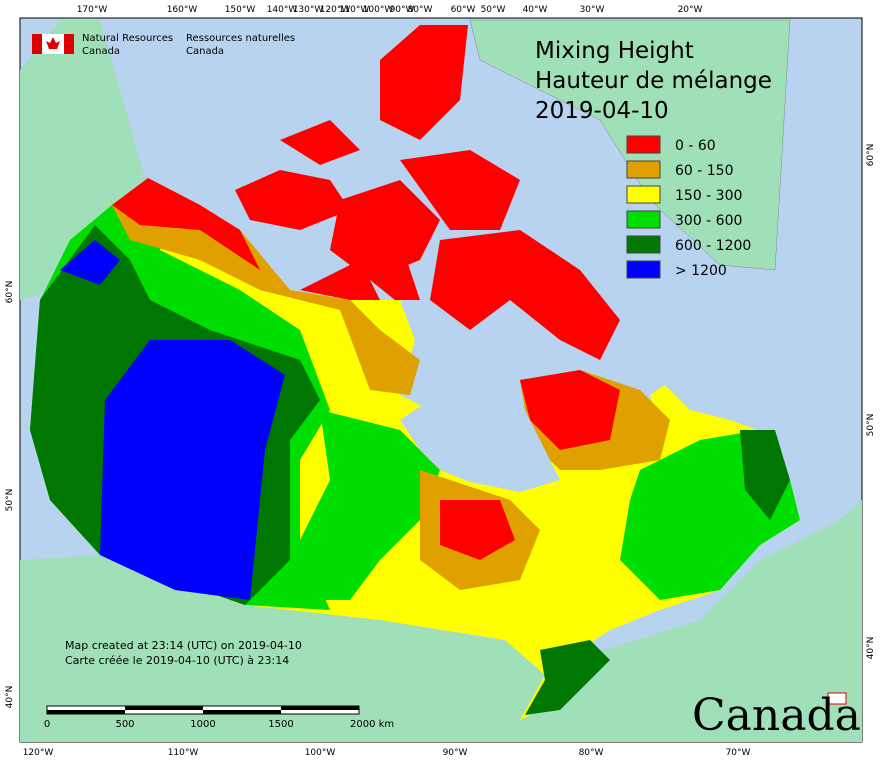 This screenshot has width=880, height=764. What do you see at coordinates (127, 38) in the screenshot?
I see `agency-en: Natural Resources` at bounding box center [127, 38].